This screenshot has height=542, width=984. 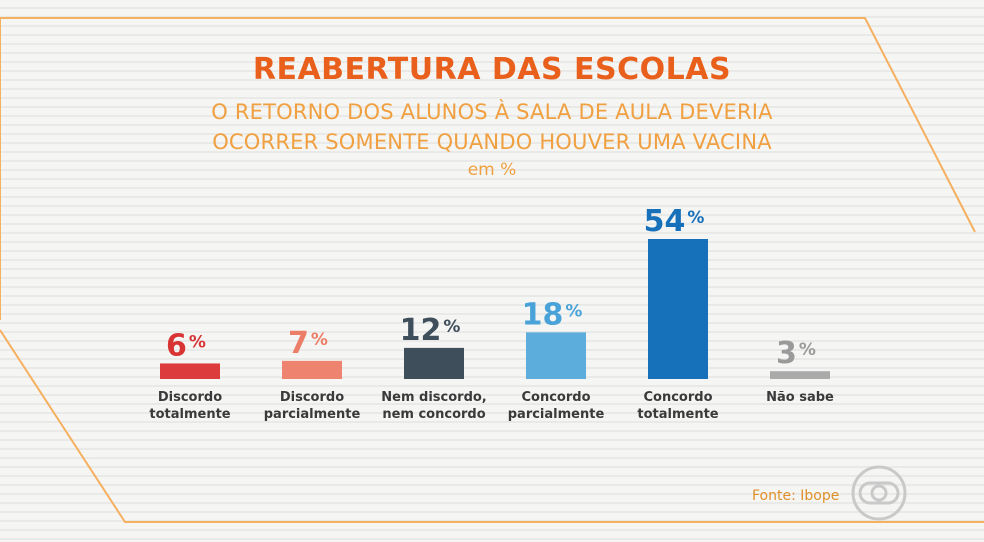 I want to click on subtitle-line-2: OCORRER SOMENTE QUANDO HOUVER UMA VACINA, so click(x=492, y=142).